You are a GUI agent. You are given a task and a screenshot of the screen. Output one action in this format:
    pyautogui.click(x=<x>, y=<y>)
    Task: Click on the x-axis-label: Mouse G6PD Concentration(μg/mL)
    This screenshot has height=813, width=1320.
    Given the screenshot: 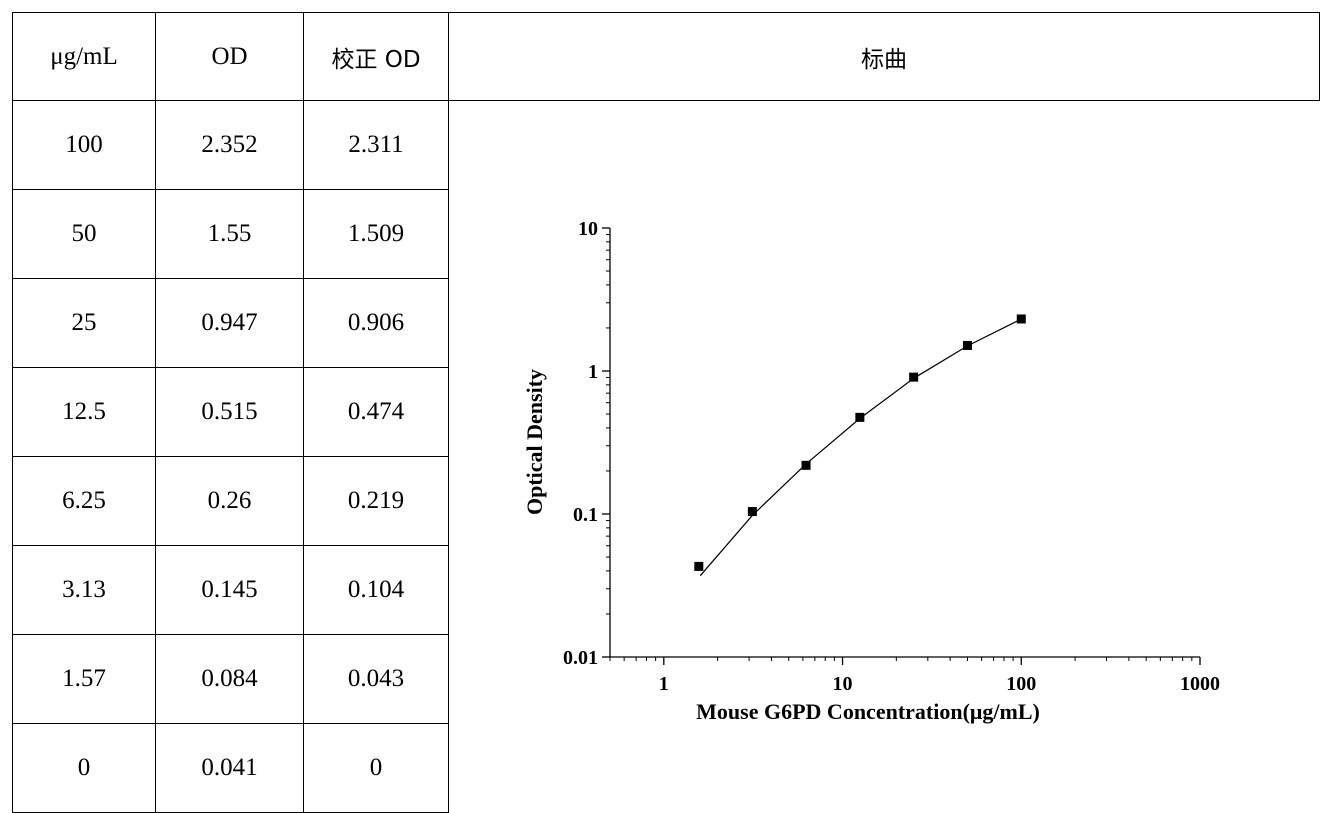 What is the action you would take?
    pyautogui.click(x=868, y=711)
    